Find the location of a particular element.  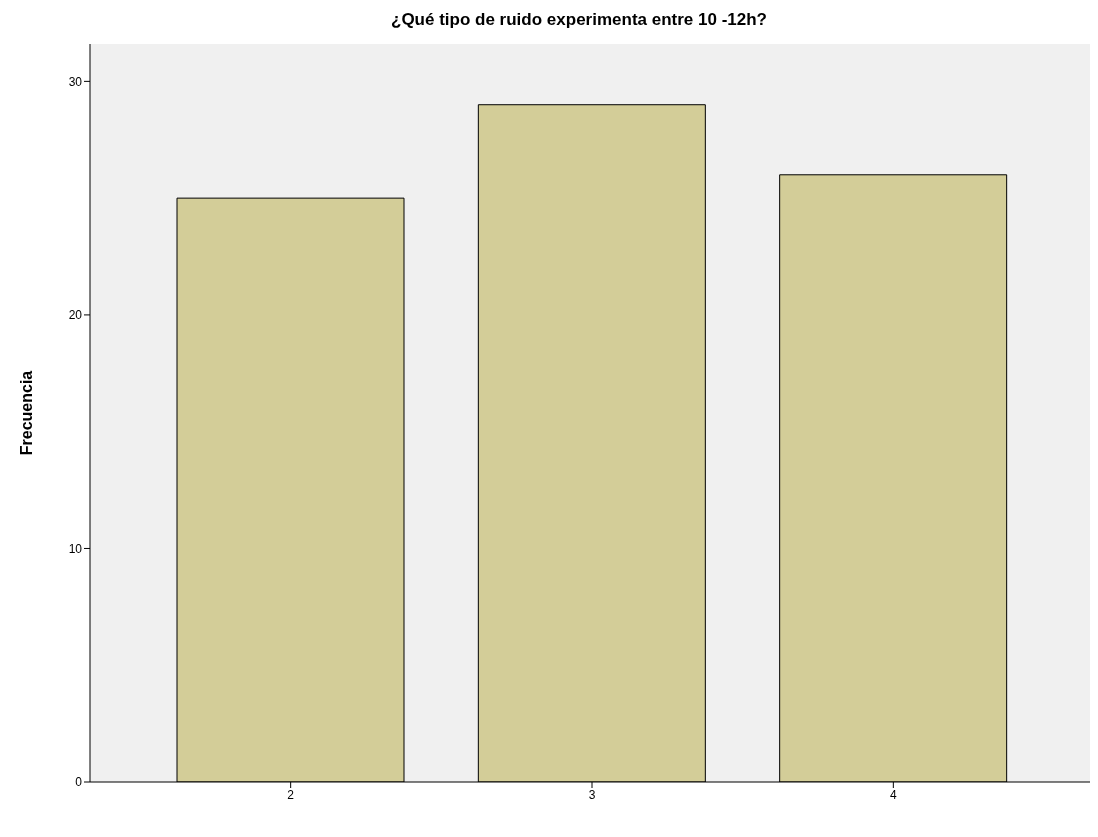

y-tick-label: 0 is located at coordinates (79, 782).